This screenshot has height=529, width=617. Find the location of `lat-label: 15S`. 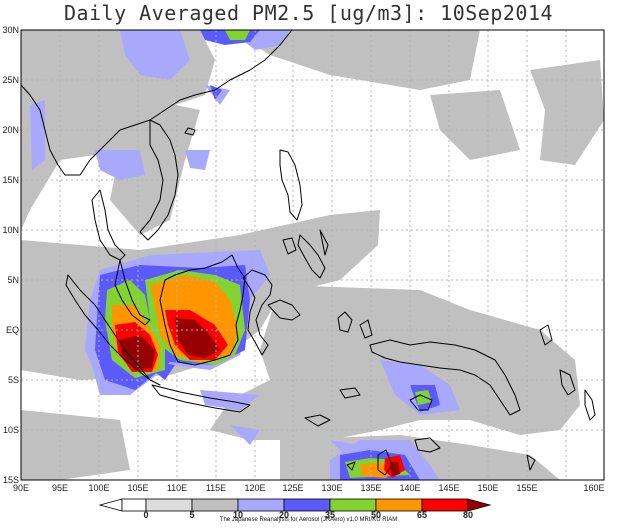

lat-label: 15S is located at coordinates (11, 480).